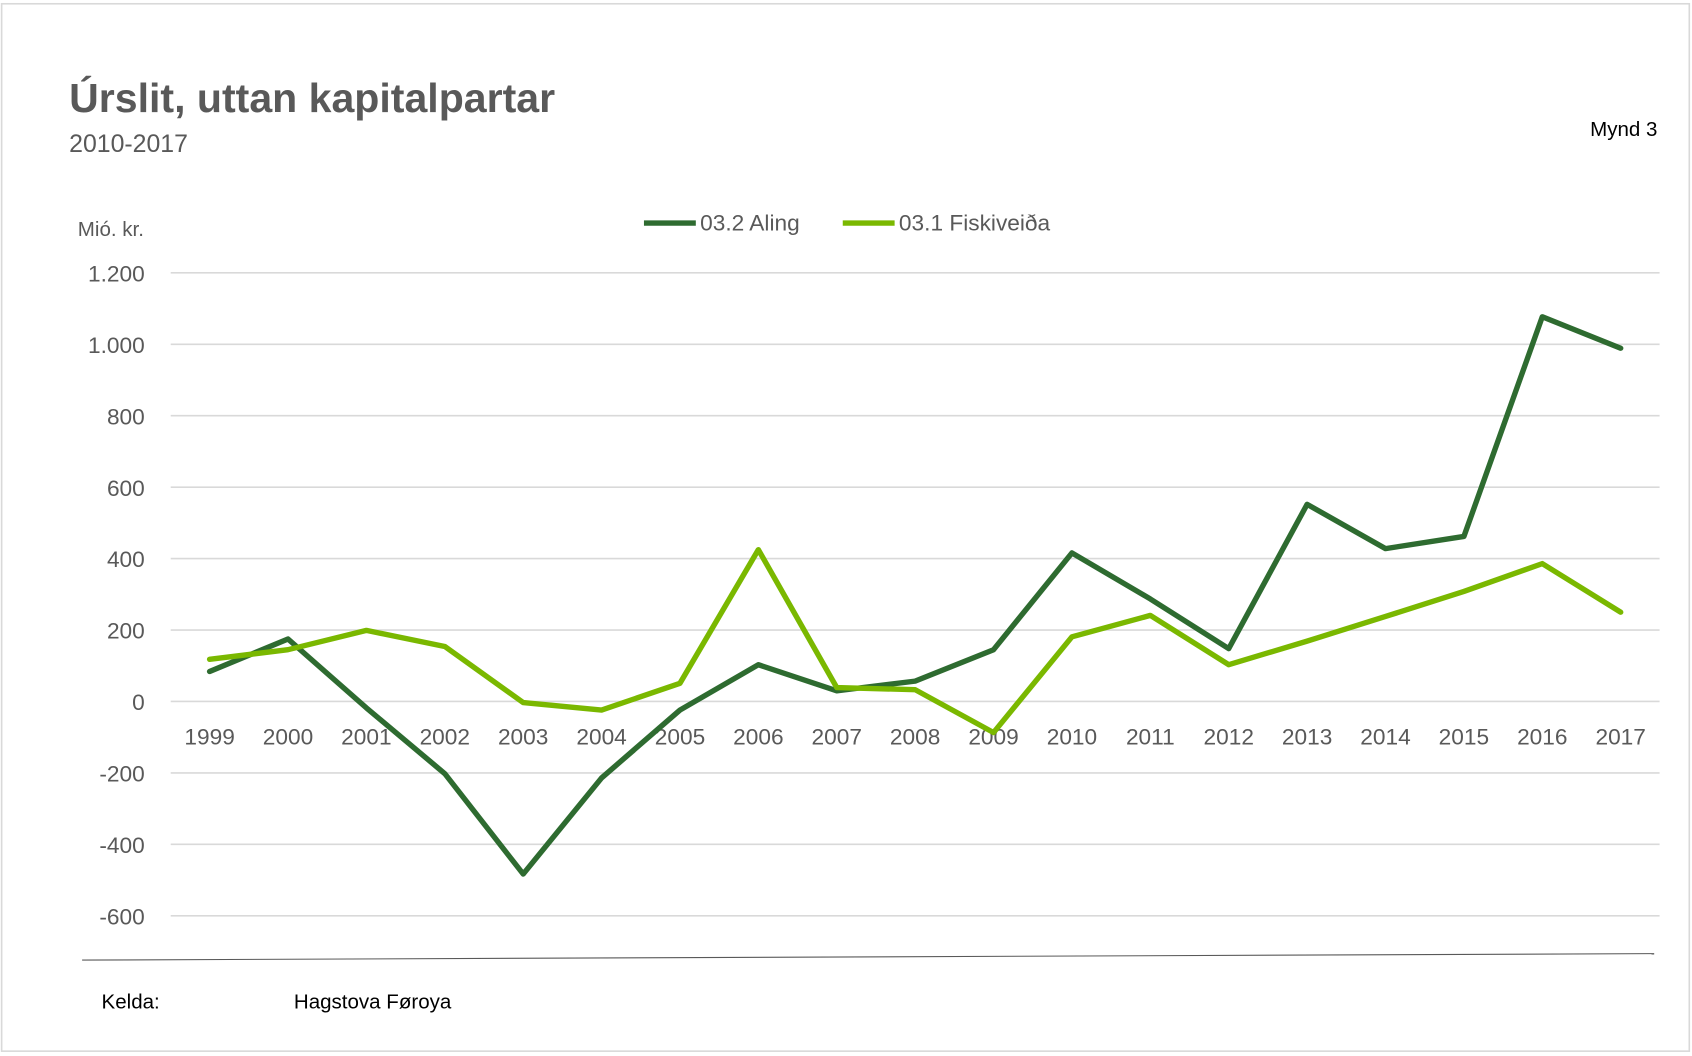  What do you see at coordinates (209, 737) in the screenshot?
I see `x-tick-label: 1999` at bounding box center [209, 737].